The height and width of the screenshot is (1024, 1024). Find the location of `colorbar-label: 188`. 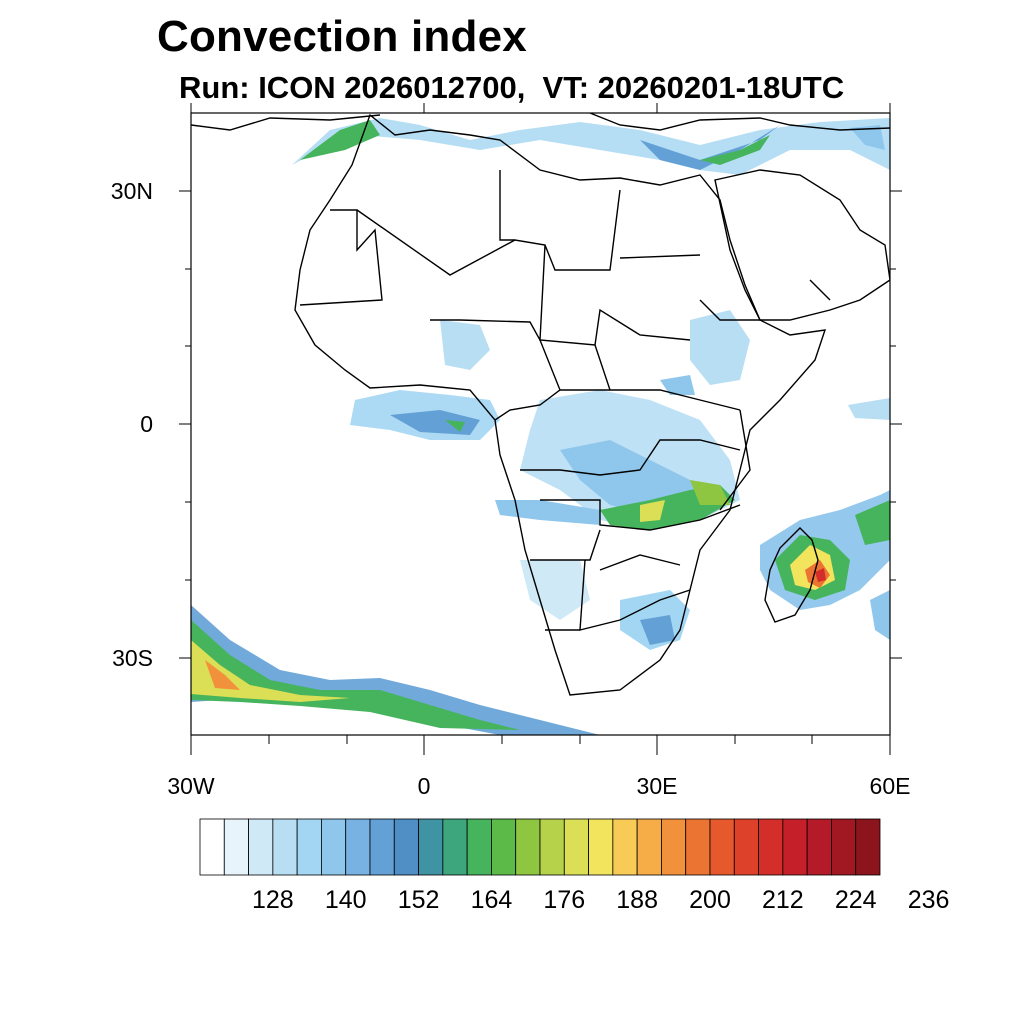

colorbar-label: 188 is located at coordinates (637, 900).